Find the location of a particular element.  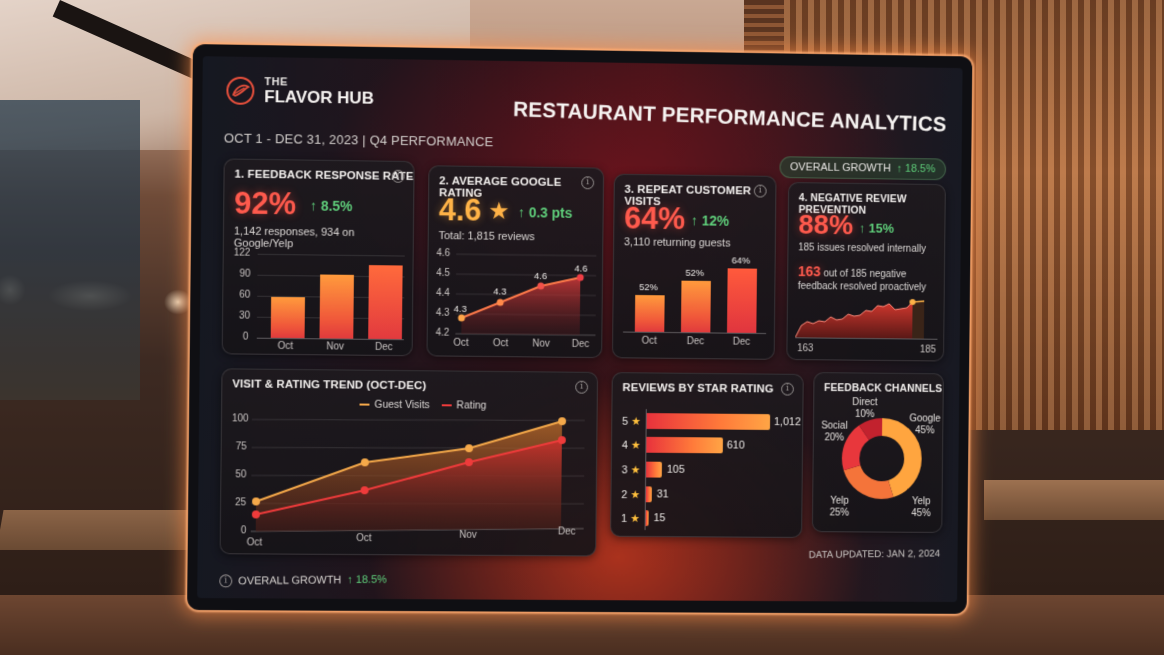

kpi-value: 88% is located at coordinates (826, 224).